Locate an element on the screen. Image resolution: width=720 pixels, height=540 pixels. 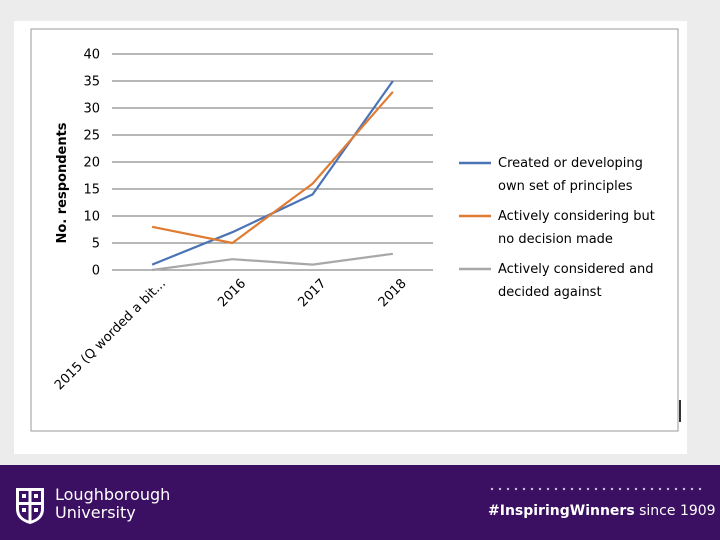
y-tick-label: 35 is located at coordinates (91, 82).